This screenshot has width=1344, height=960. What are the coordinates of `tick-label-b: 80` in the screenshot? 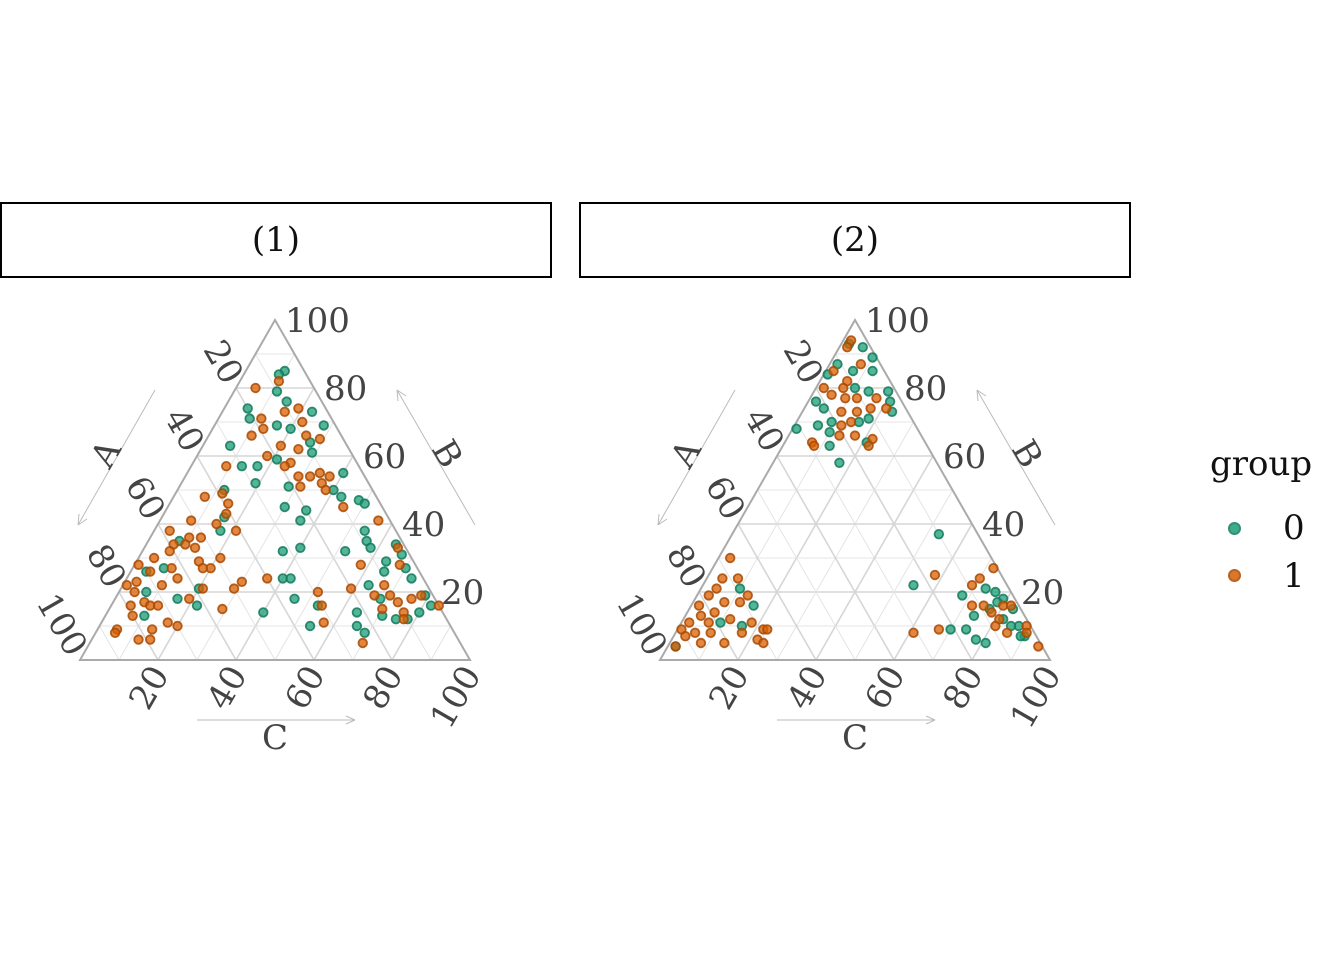 It's located at (345, 389).